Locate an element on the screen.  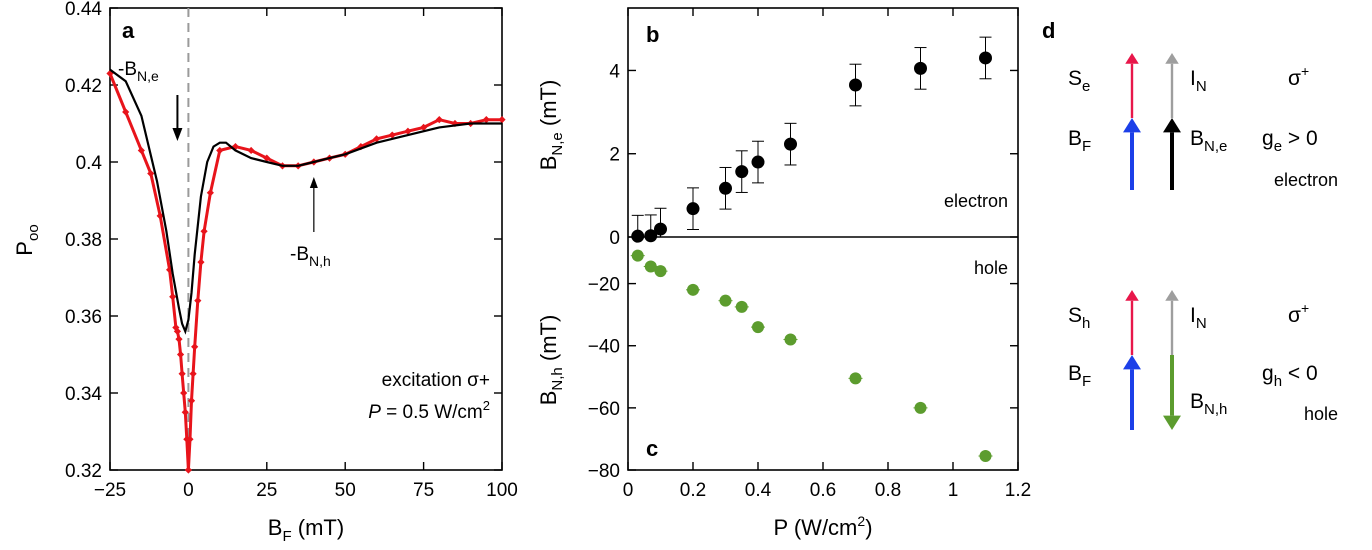
y-tick-label: 0.44 is located at coordinates (83, 10).